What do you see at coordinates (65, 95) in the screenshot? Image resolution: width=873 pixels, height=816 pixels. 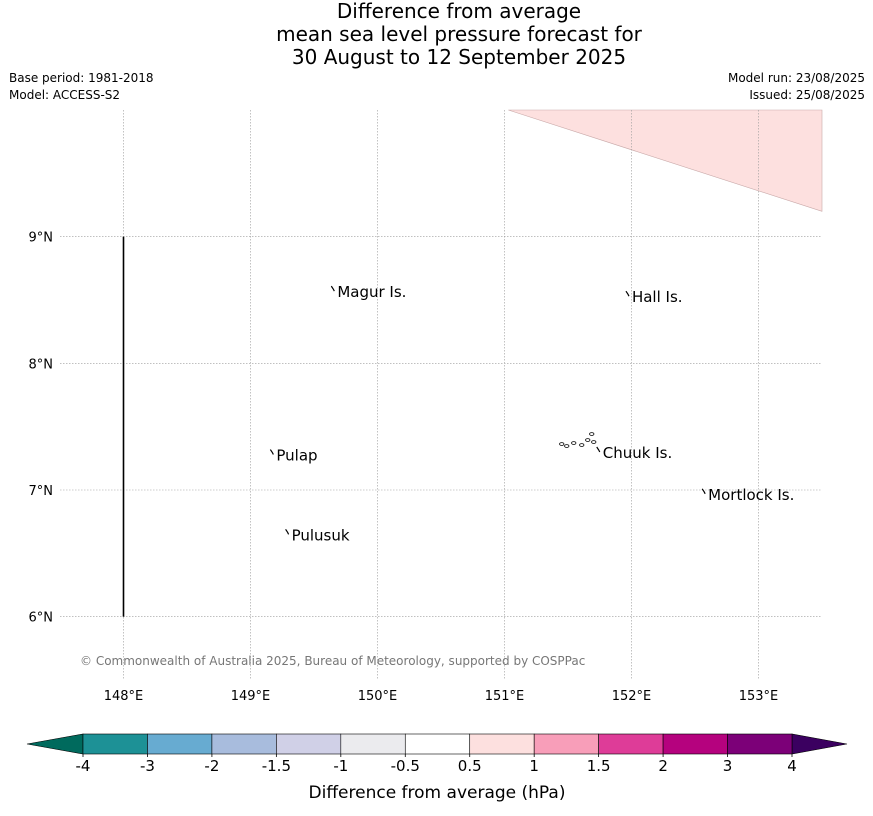 I see `model-name: Model: ACCESS-S2` at bounding box center [65, 95].